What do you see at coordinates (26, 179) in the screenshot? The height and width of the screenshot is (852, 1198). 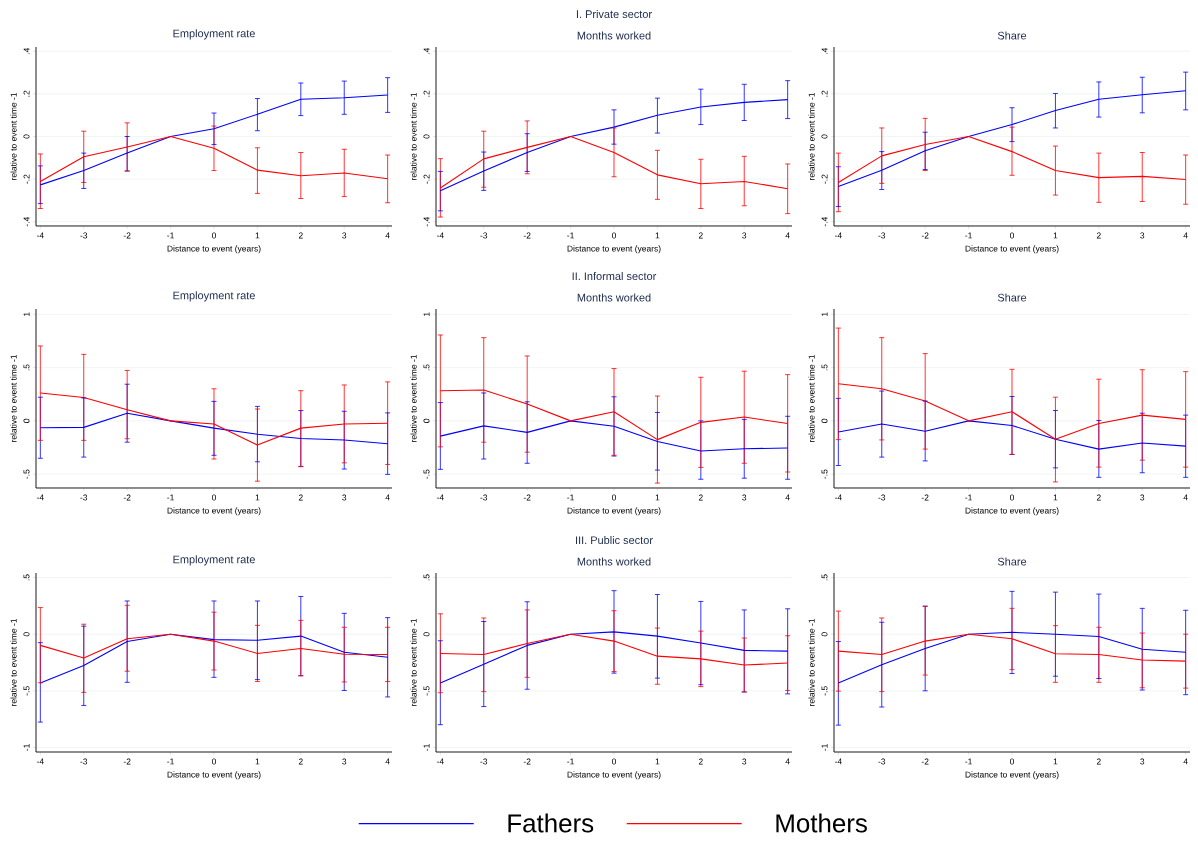 I see `y-tick-label: -.2` at bounding box center [26, 179].